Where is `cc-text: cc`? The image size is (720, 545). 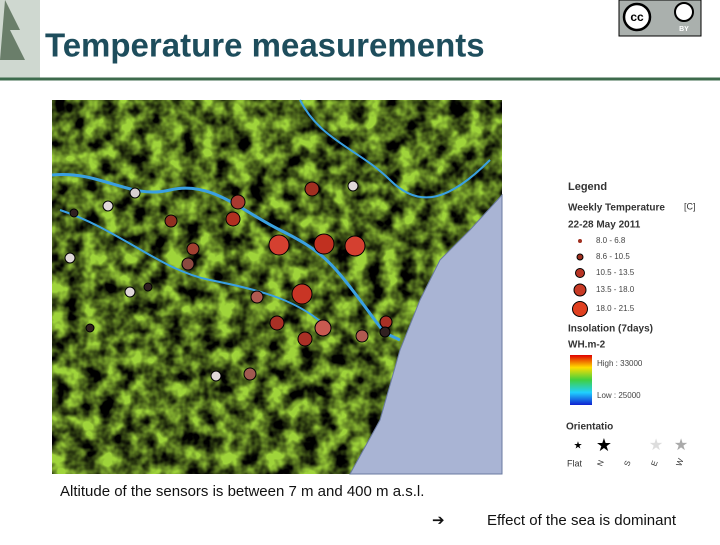
cc-text: cc is located at coordinates (637, 17).